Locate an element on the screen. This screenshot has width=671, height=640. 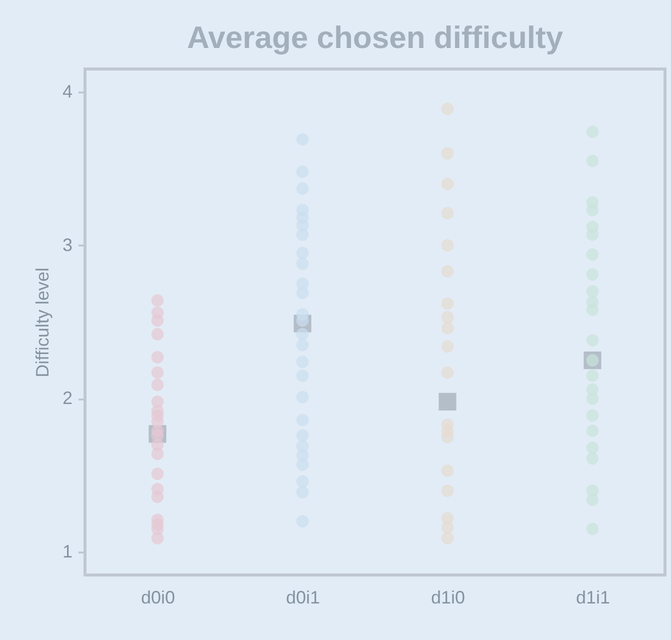
y-tick-label: 3 is located at coordinates (67, 244).